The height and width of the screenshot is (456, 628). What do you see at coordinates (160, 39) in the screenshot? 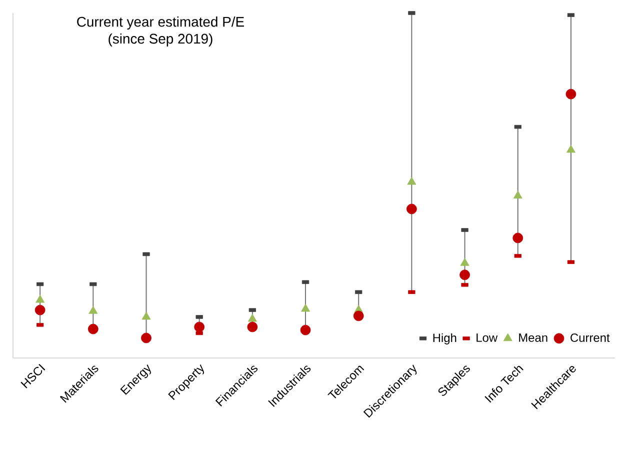
I see `text: (since Sep 2019)` at bounding box center [160, 39].